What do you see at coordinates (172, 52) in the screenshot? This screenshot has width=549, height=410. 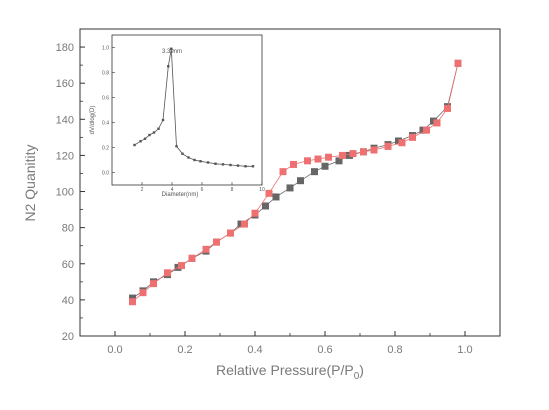 I see `inset-peak-annotation: 3.39nm` at bounding box center [172, 52].